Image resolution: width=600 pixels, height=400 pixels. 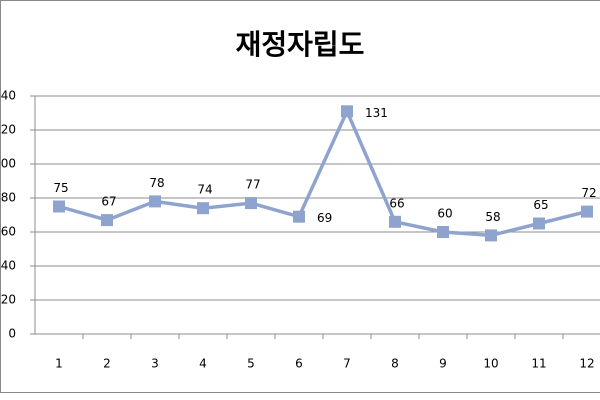 What do you see at coordinates (252, 185) in the screenshot?
I see `data-label: 77` at bounding box center [252, 185].